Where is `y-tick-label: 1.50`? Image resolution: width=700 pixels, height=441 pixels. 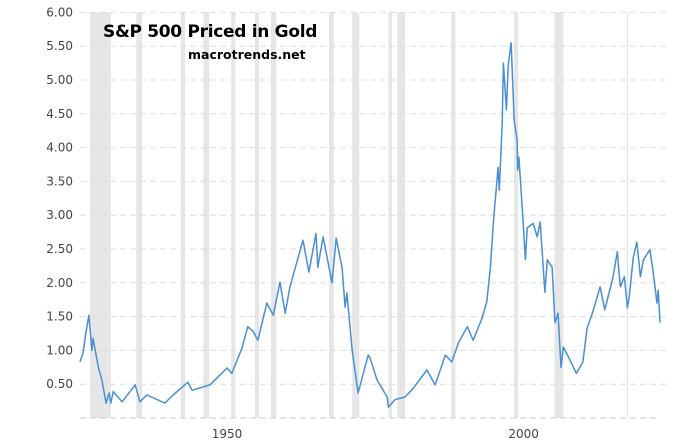
y-tick-label: 1.50 is located at coordinates (59, 317).